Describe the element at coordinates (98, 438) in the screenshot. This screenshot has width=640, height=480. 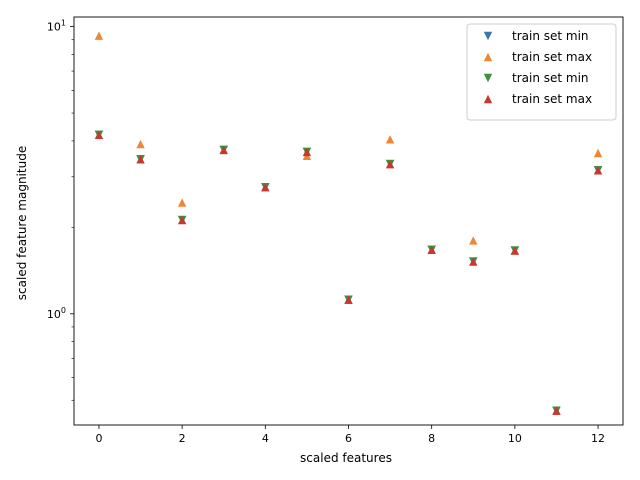
I see `x-tick-label: 0` at that location.